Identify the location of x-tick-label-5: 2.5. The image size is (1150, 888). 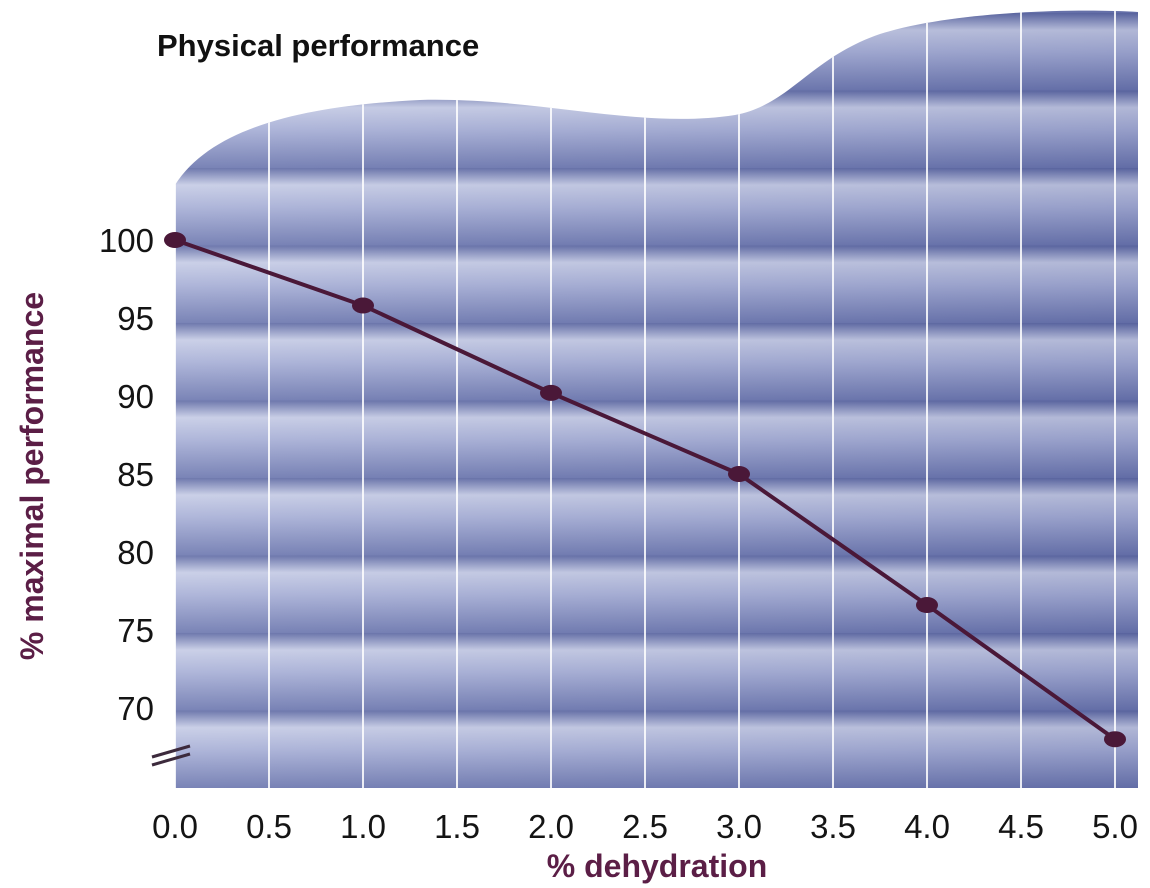
(645, 826).